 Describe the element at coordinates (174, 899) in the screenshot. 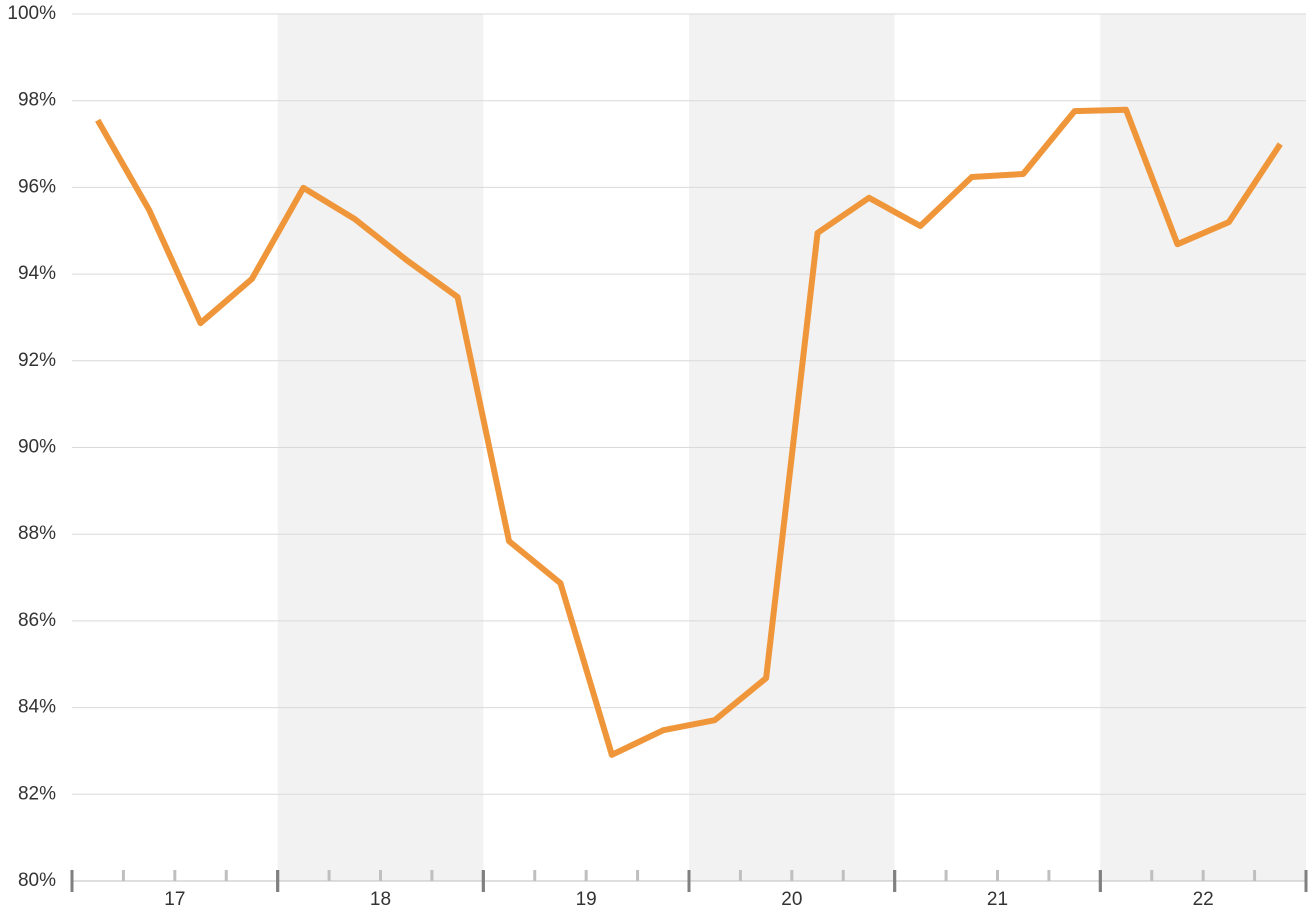

I see `x-tick-label: 17` at that location.